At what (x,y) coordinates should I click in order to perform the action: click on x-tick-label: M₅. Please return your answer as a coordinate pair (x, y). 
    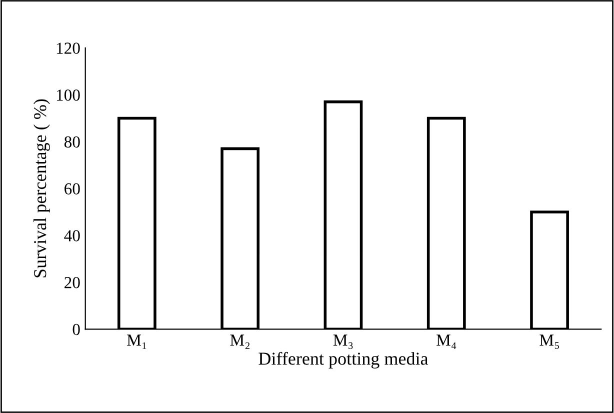
    Looking at the image, I should click on (549, 341).